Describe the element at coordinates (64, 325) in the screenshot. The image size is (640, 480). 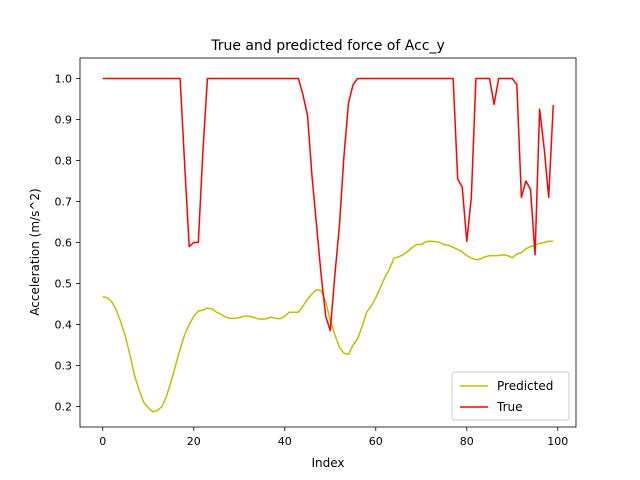
I see `y-tick-label: 0.4` at that location.